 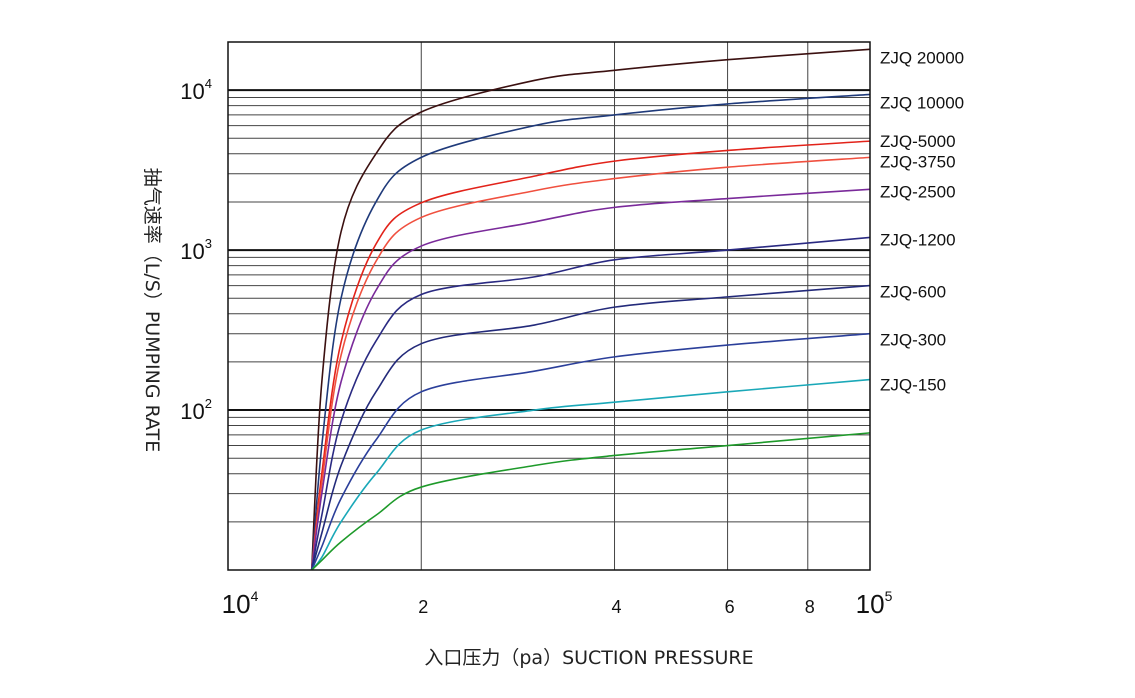 I want to click on x-tick-label: 10⁵, so click(x=874, y=603).